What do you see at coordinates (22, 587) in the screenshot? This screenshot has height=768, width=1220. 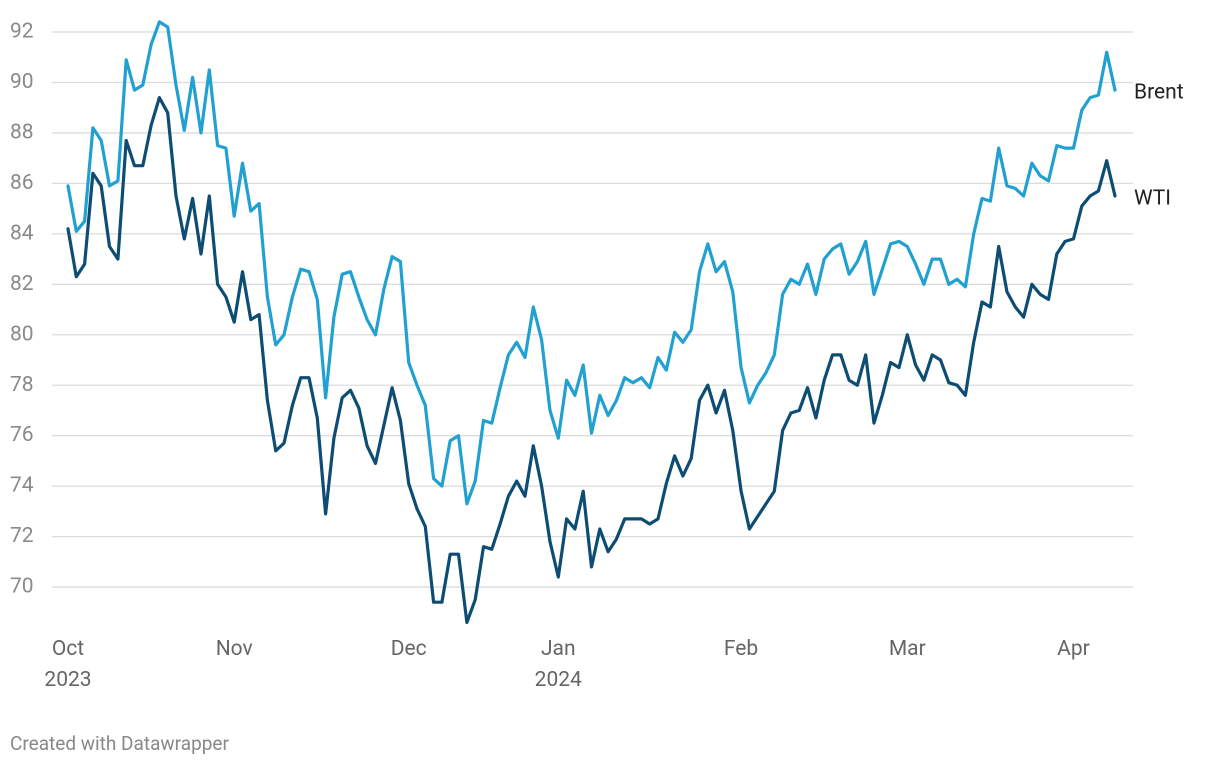 I see `y-tick-label: 70` at bounding box center [22, 587].